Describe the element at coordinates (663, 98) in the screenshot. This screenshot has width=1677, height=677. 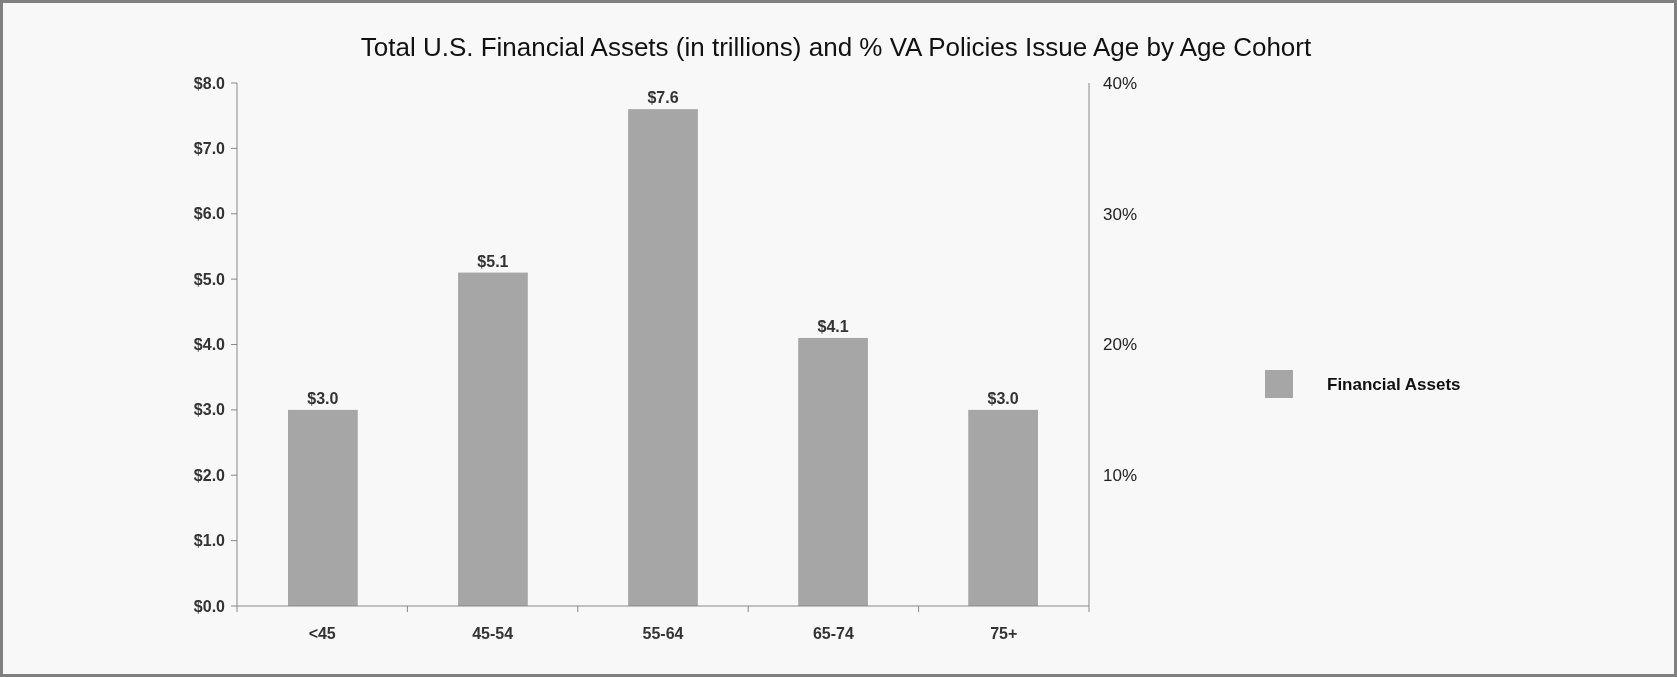
I see `data-label: $7.6` at that location.